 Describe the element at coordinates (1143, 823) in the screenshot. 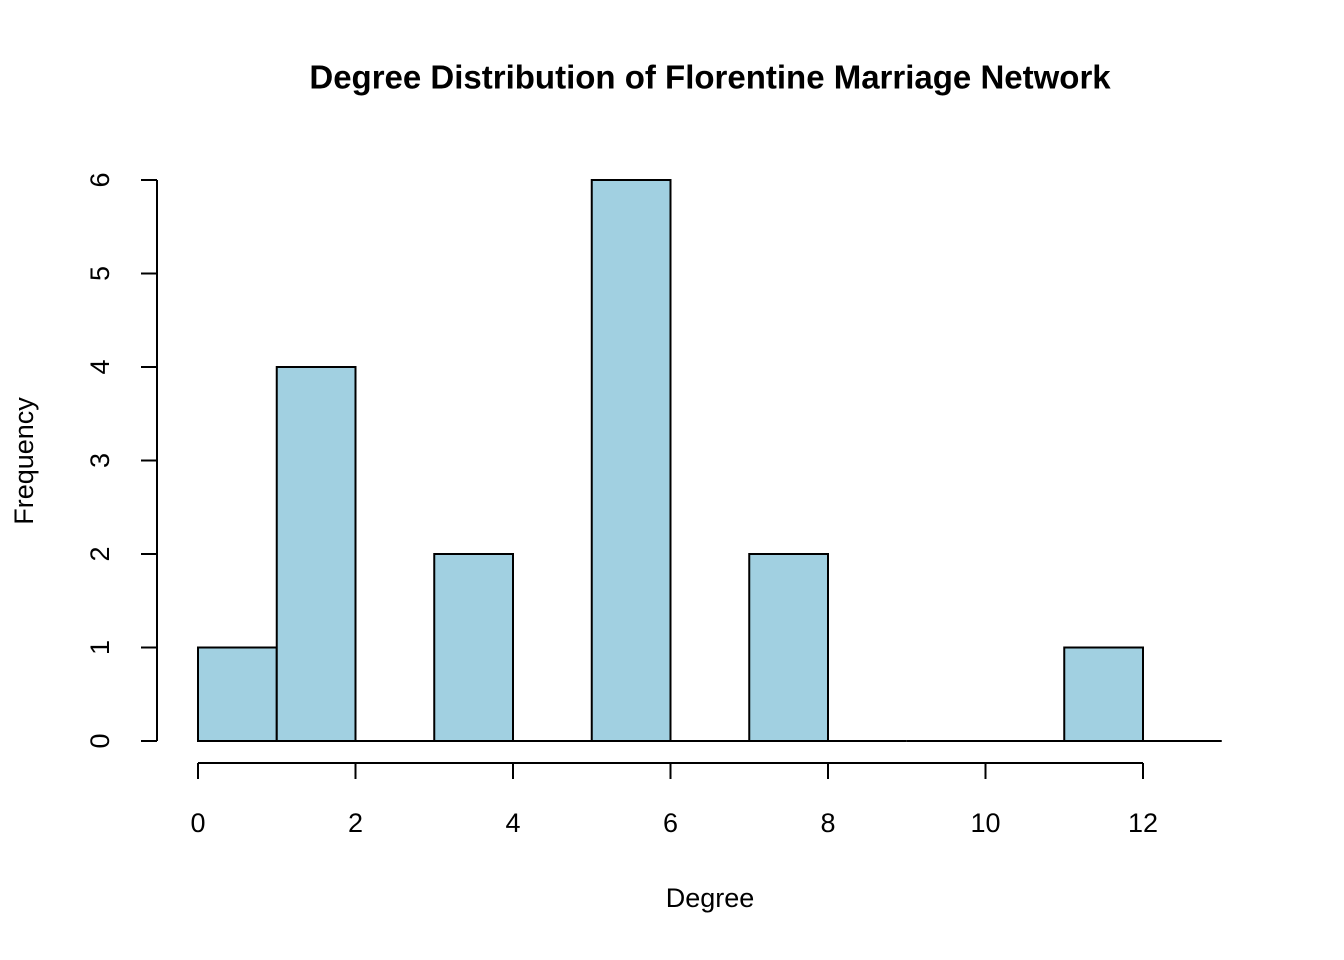

I see `x-tick-label: 12` at that location.